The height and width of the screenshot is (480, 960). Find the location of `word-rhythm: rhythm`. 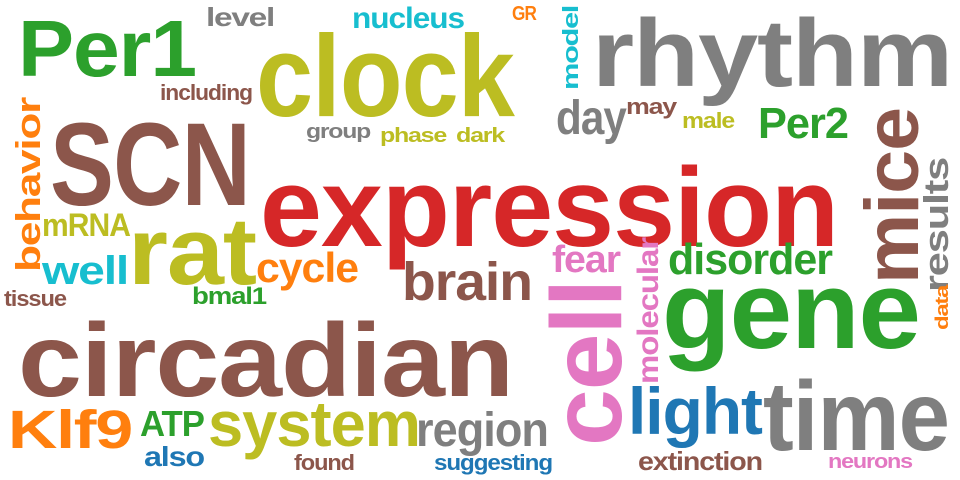

word-rhythm: rhythm is located at coordinates (772, 53).